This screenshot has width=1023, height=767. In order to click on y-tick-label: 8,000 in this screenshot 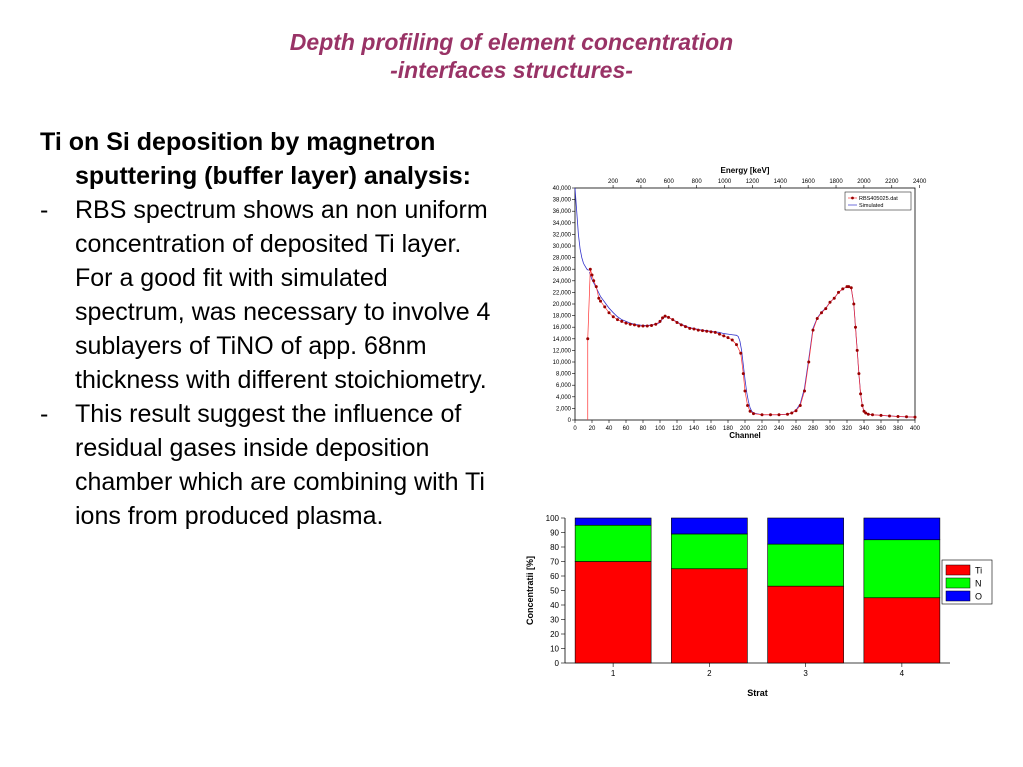, I will do `click(564, 375)`.